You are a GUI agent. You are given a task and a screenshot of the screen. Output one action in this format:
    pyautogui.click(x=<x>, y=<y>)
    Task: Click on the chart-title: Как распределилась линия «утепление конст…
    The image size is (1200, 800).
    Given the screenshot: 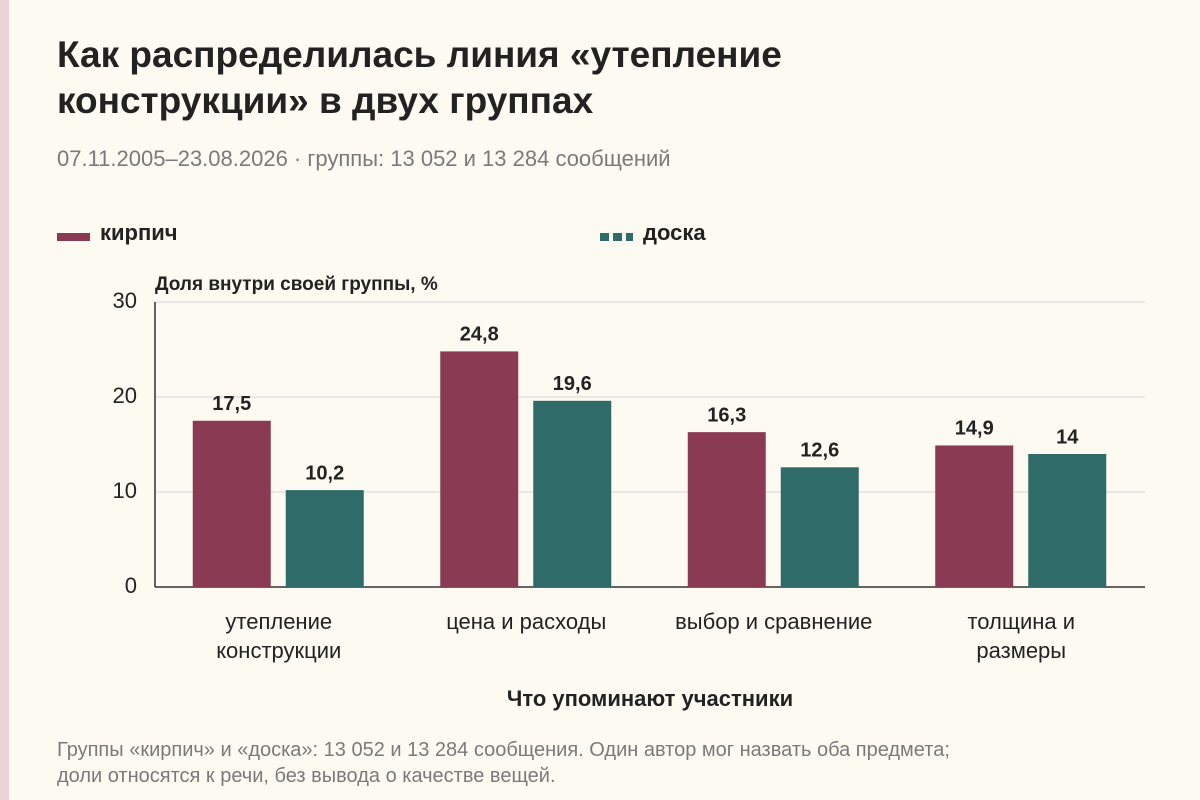 What is the action you would take?
    pyautogui.click(x=419, y=77)
    